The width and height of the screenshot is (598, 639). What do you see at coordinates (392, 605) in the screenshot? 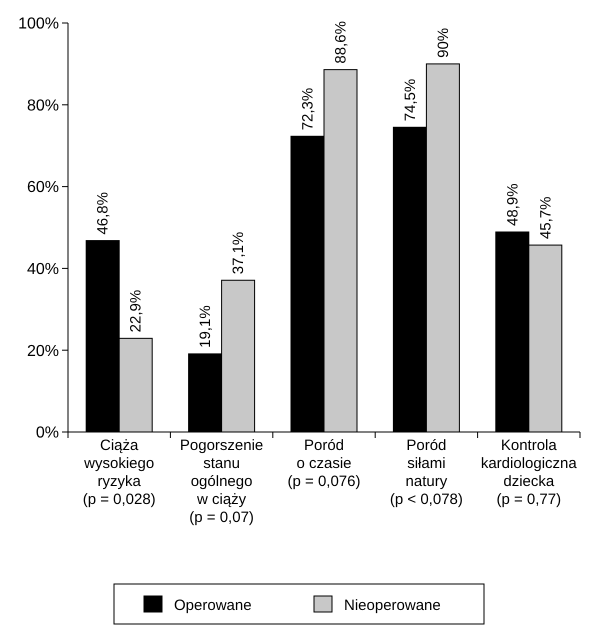
I see `legend-label: Nieoperowane` at bounding box center [392, 605].